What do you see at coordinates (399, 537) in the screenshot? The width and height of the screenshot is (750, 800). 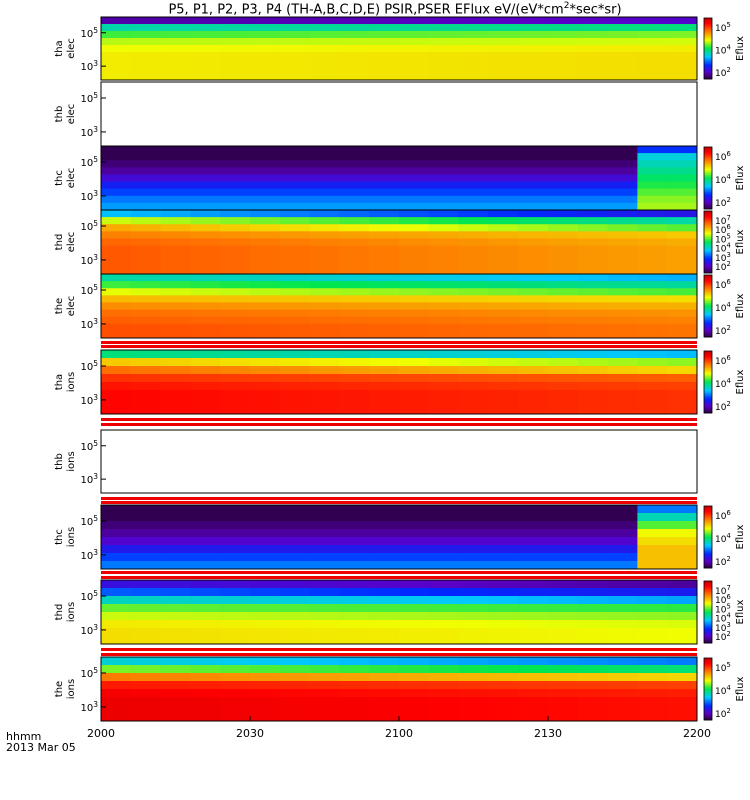 I see `panel-frame` at bounding box center [399, 537].